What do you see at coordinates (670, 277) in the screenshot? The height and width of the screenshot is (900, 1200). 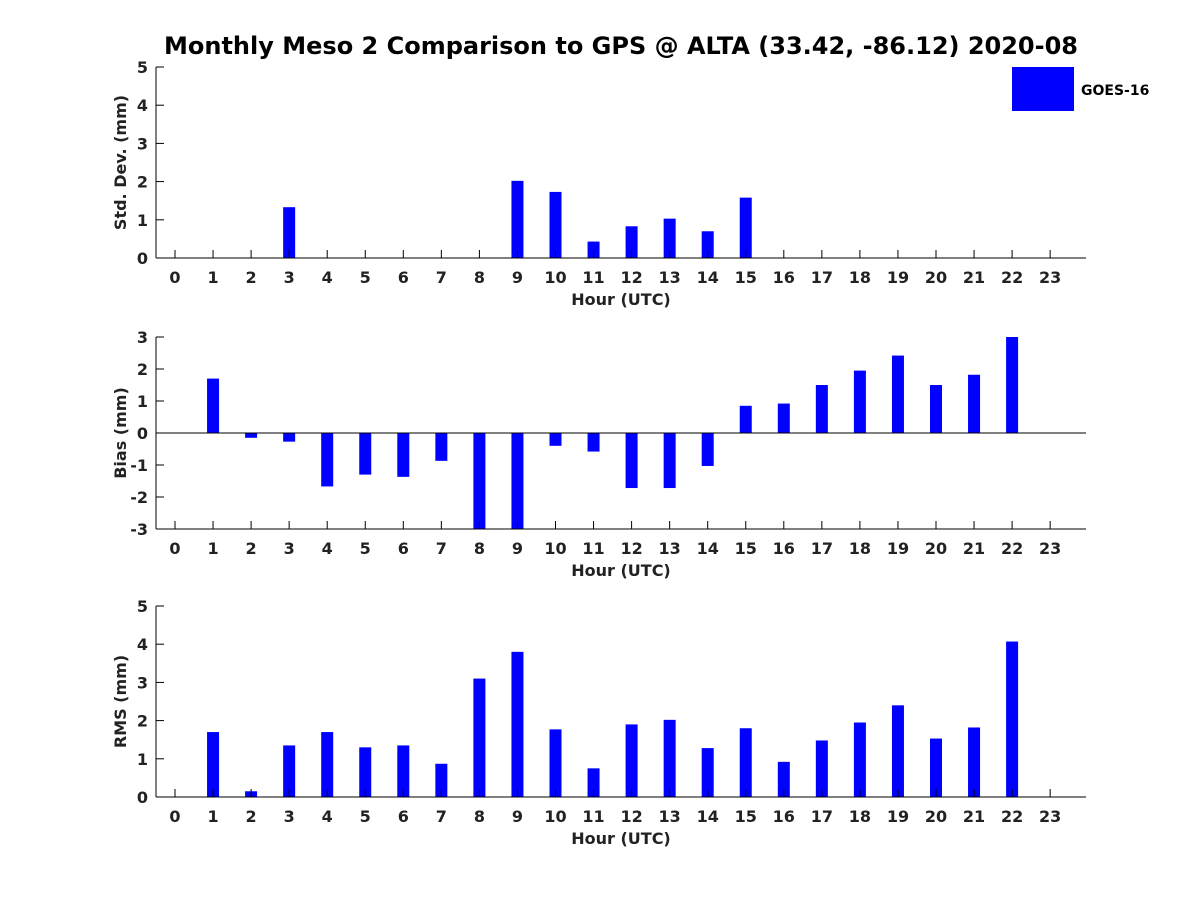 I see `x-tick-label: 13` at bounding box center [670, 277].